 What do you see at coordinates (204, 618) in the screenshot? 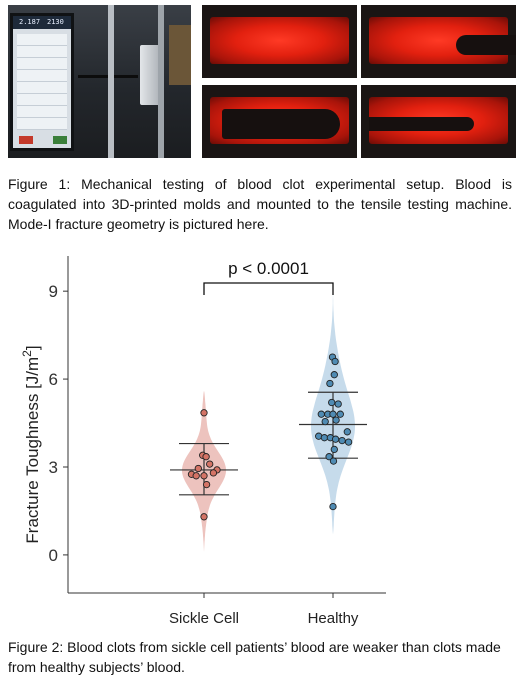
I see `x-tick-label: Sickle Cell` at bounding box center [204, 618].